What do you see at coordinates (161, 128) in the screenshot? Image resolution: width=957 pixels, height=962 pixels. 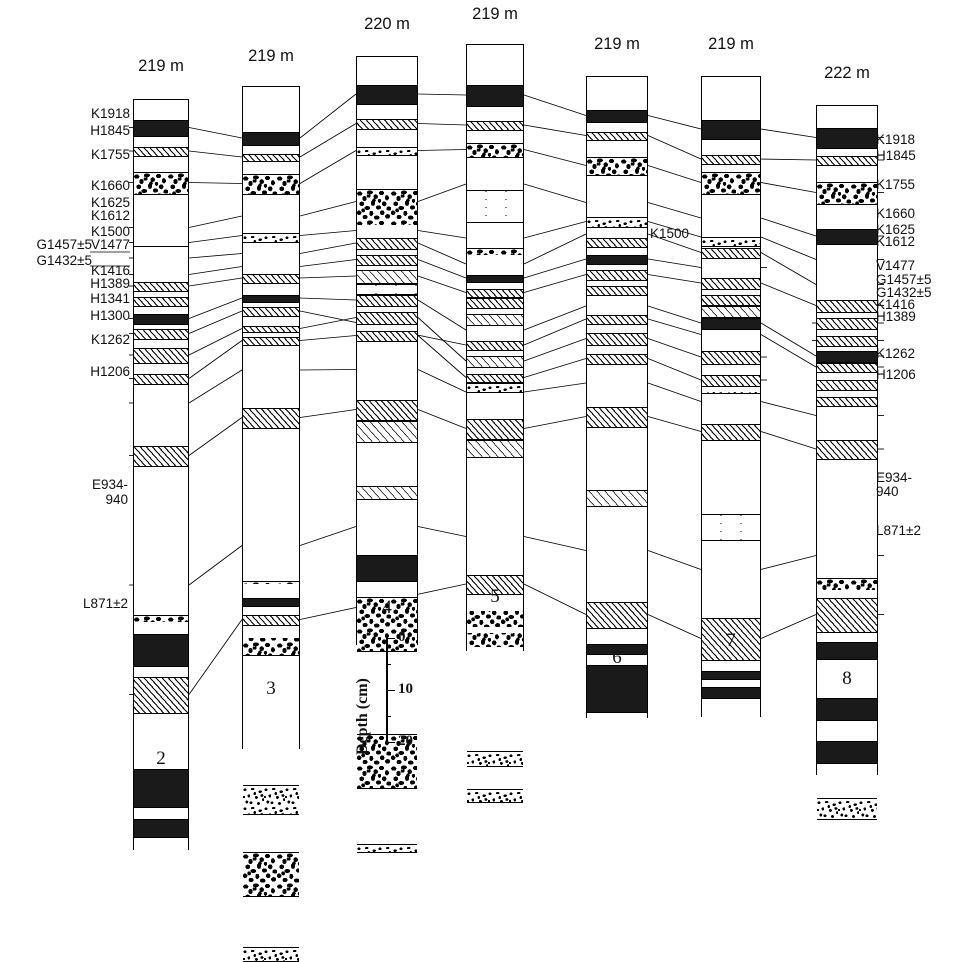 I see `bed-layer-K1918` at bounding box center [161, 128].